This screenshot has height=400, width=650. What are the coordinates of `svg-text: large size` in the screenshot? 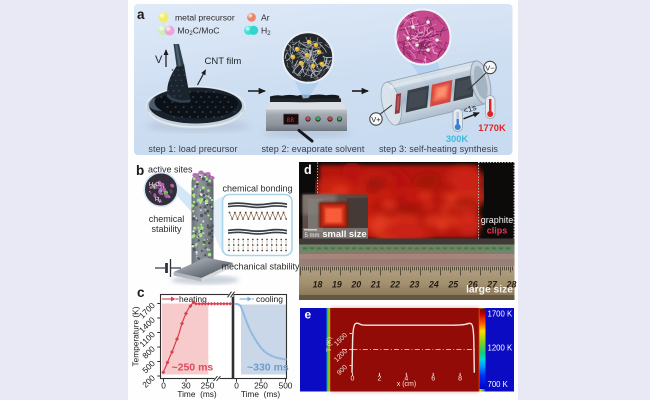 It's located at (489, 290).